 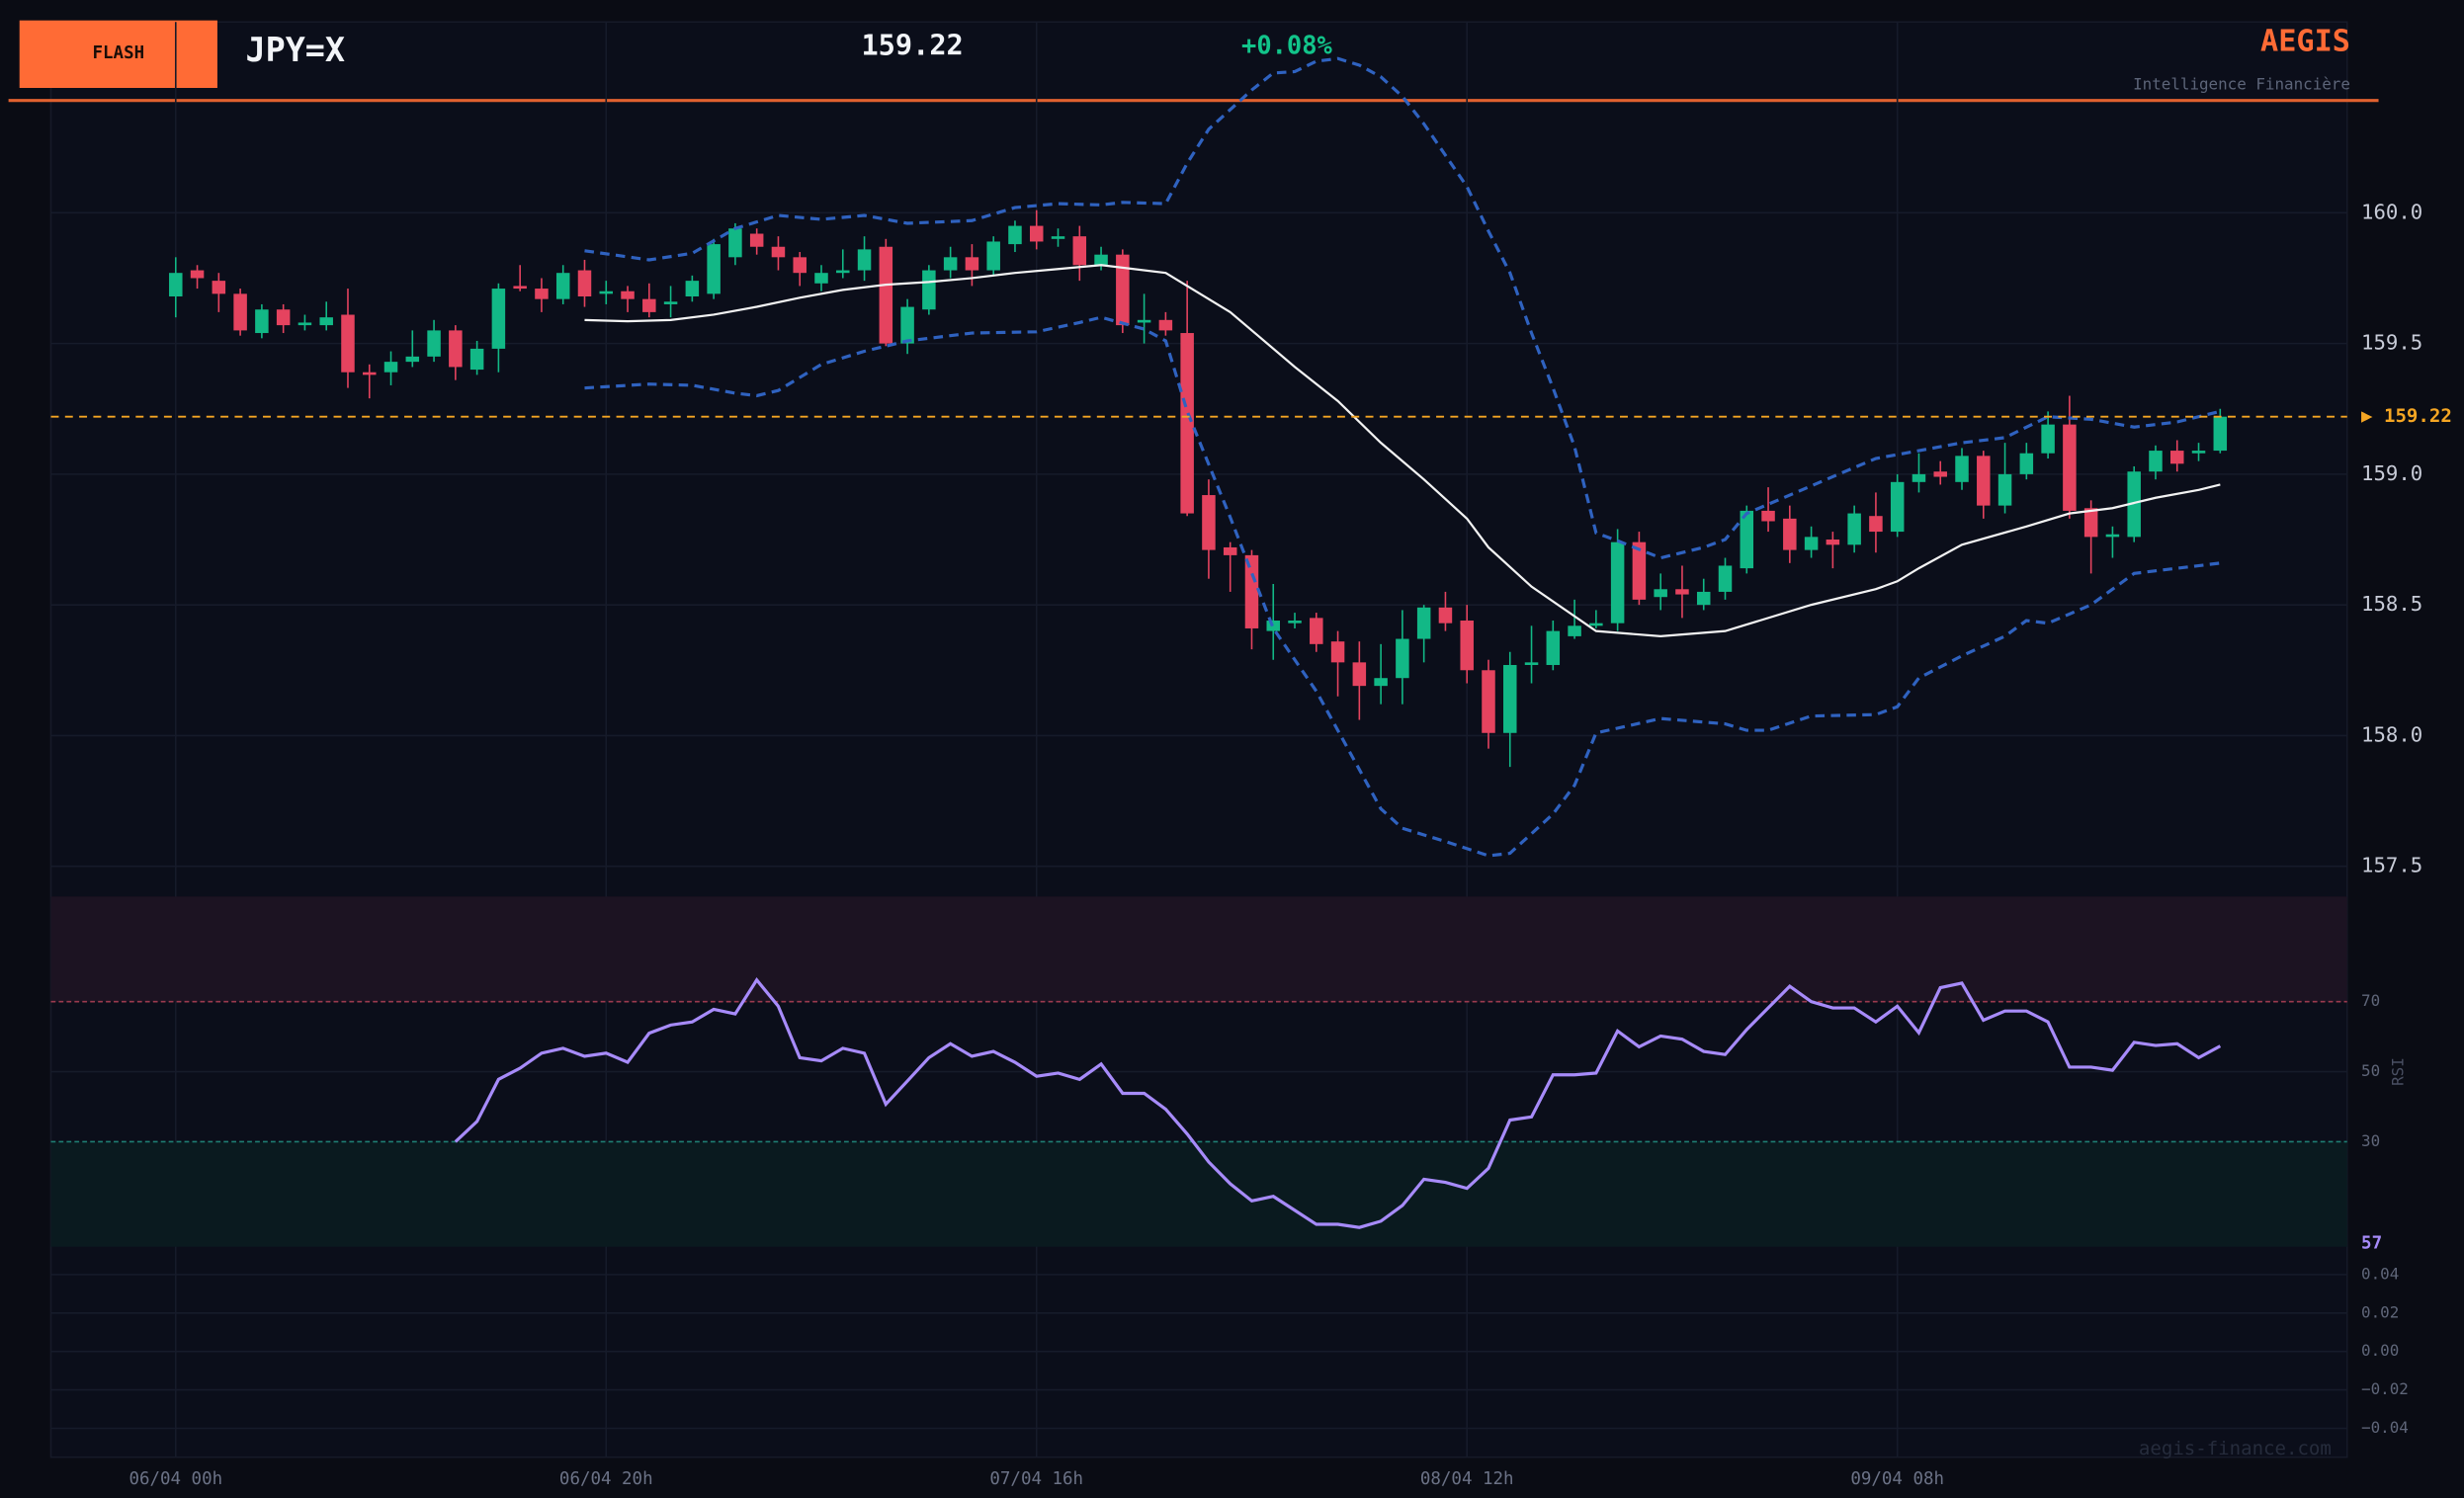 I want to click on price: 159.22, so click(x=912, y=45).